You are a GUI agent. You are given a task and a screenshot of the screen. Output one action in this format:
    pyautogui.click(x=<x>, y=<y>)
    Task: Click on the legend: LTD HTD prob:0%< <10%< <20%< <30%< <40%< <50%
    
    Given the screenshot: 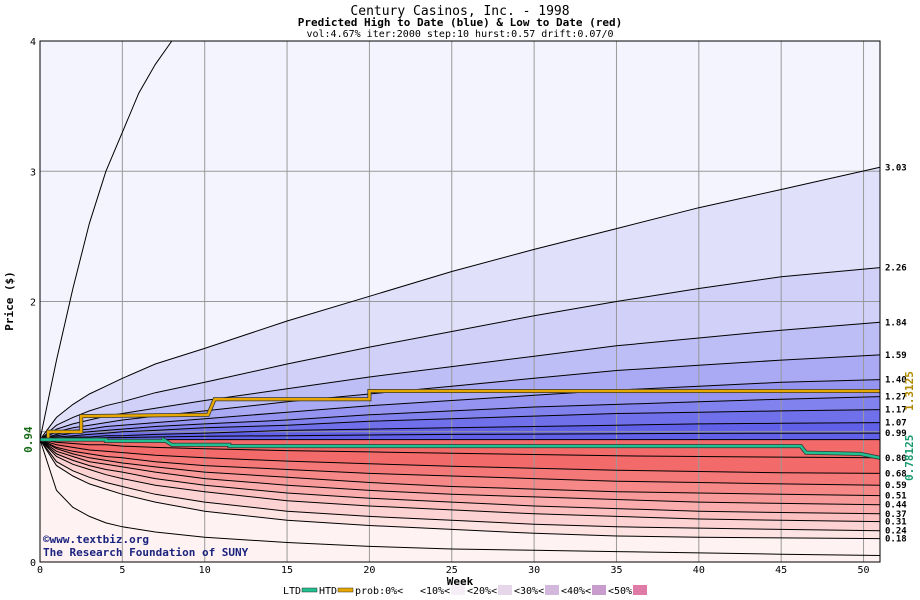 What is the action you would take?
    pyautogui.click(x=465, y=591)
    